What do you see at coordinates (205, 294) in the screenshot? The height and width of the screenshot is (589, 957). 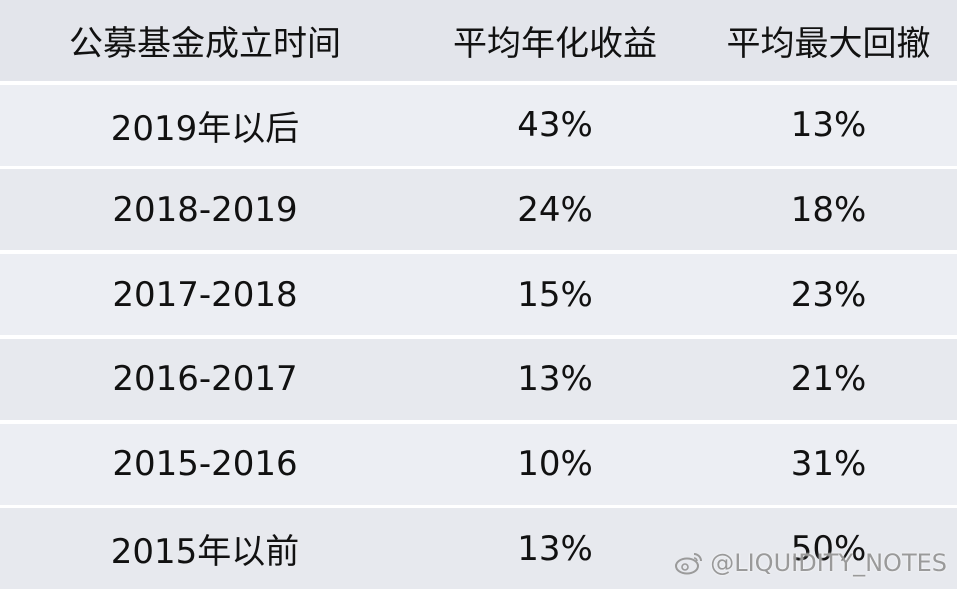 I see `table-cell: 2017-2018` at bounding box center [205, 294].